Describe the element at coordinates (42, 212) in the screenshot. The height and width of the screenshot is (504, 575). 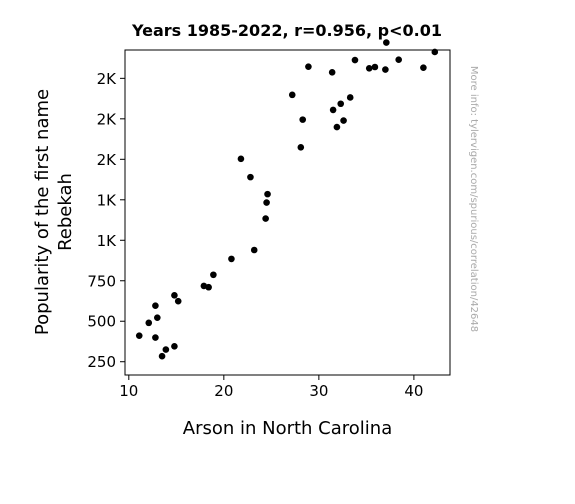
I see `y-axis-label-line-1: Popularity of the first name` at that location.